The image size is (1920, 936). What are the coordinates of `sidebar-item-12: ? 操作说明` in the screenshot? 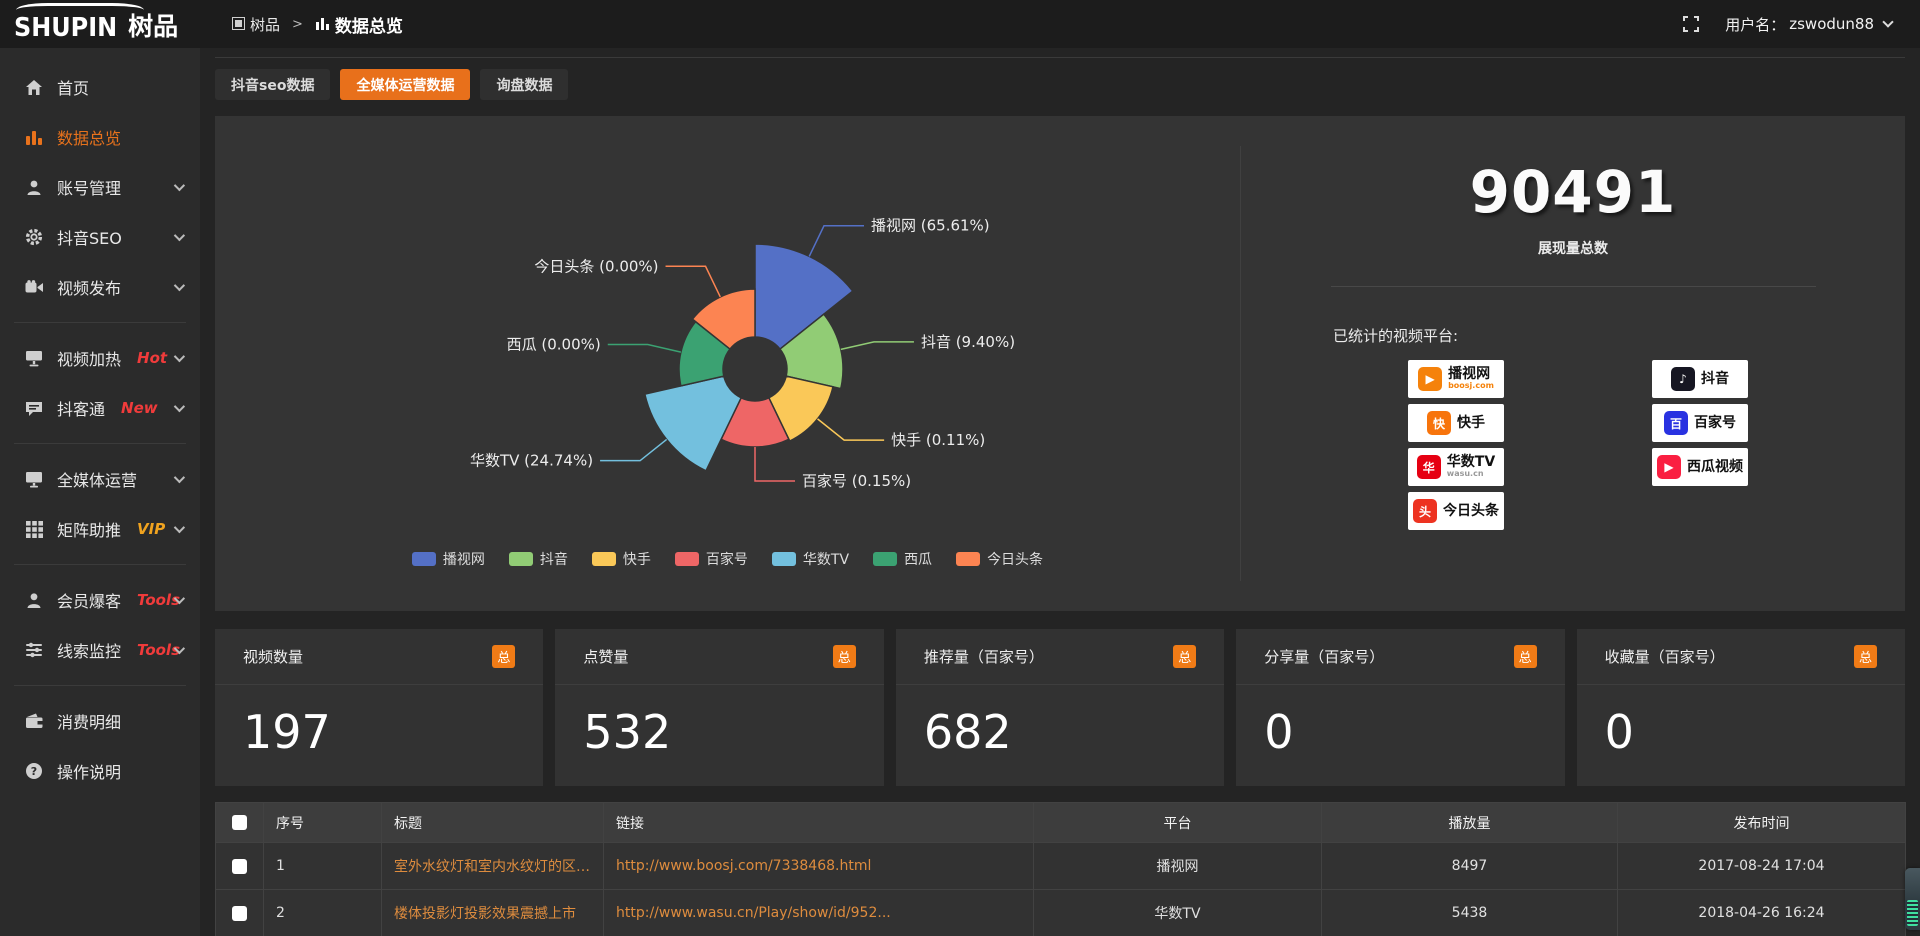 It's located at (100, 771).